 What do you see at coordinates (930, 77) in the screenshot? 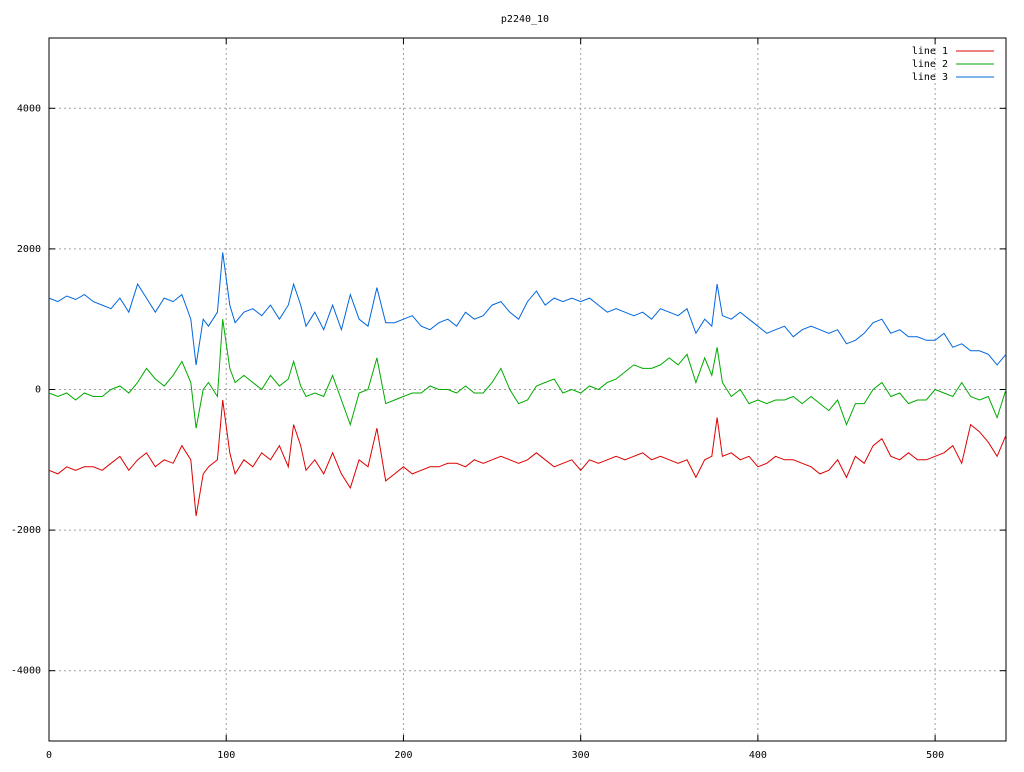
I see `legend-label: line 3` at bounding box center [930, 77].